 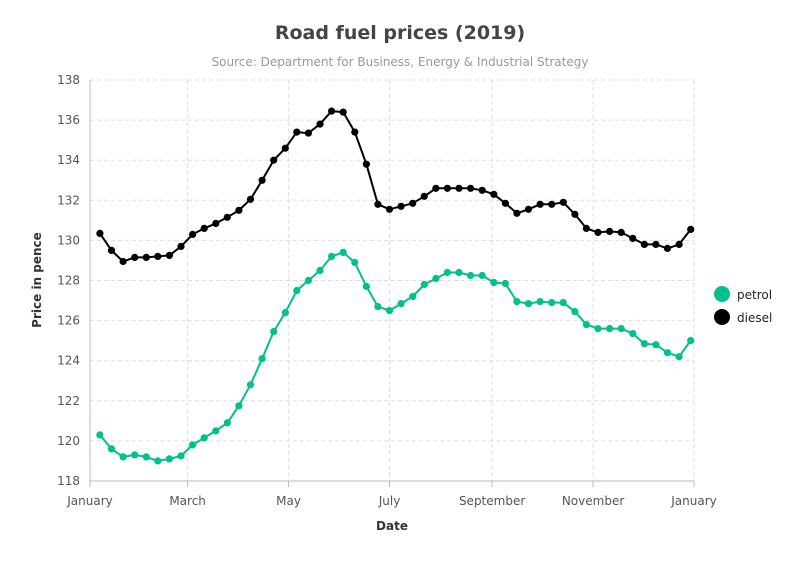 I want to click on legend-marker-petrol, so click(x=722, y=294).